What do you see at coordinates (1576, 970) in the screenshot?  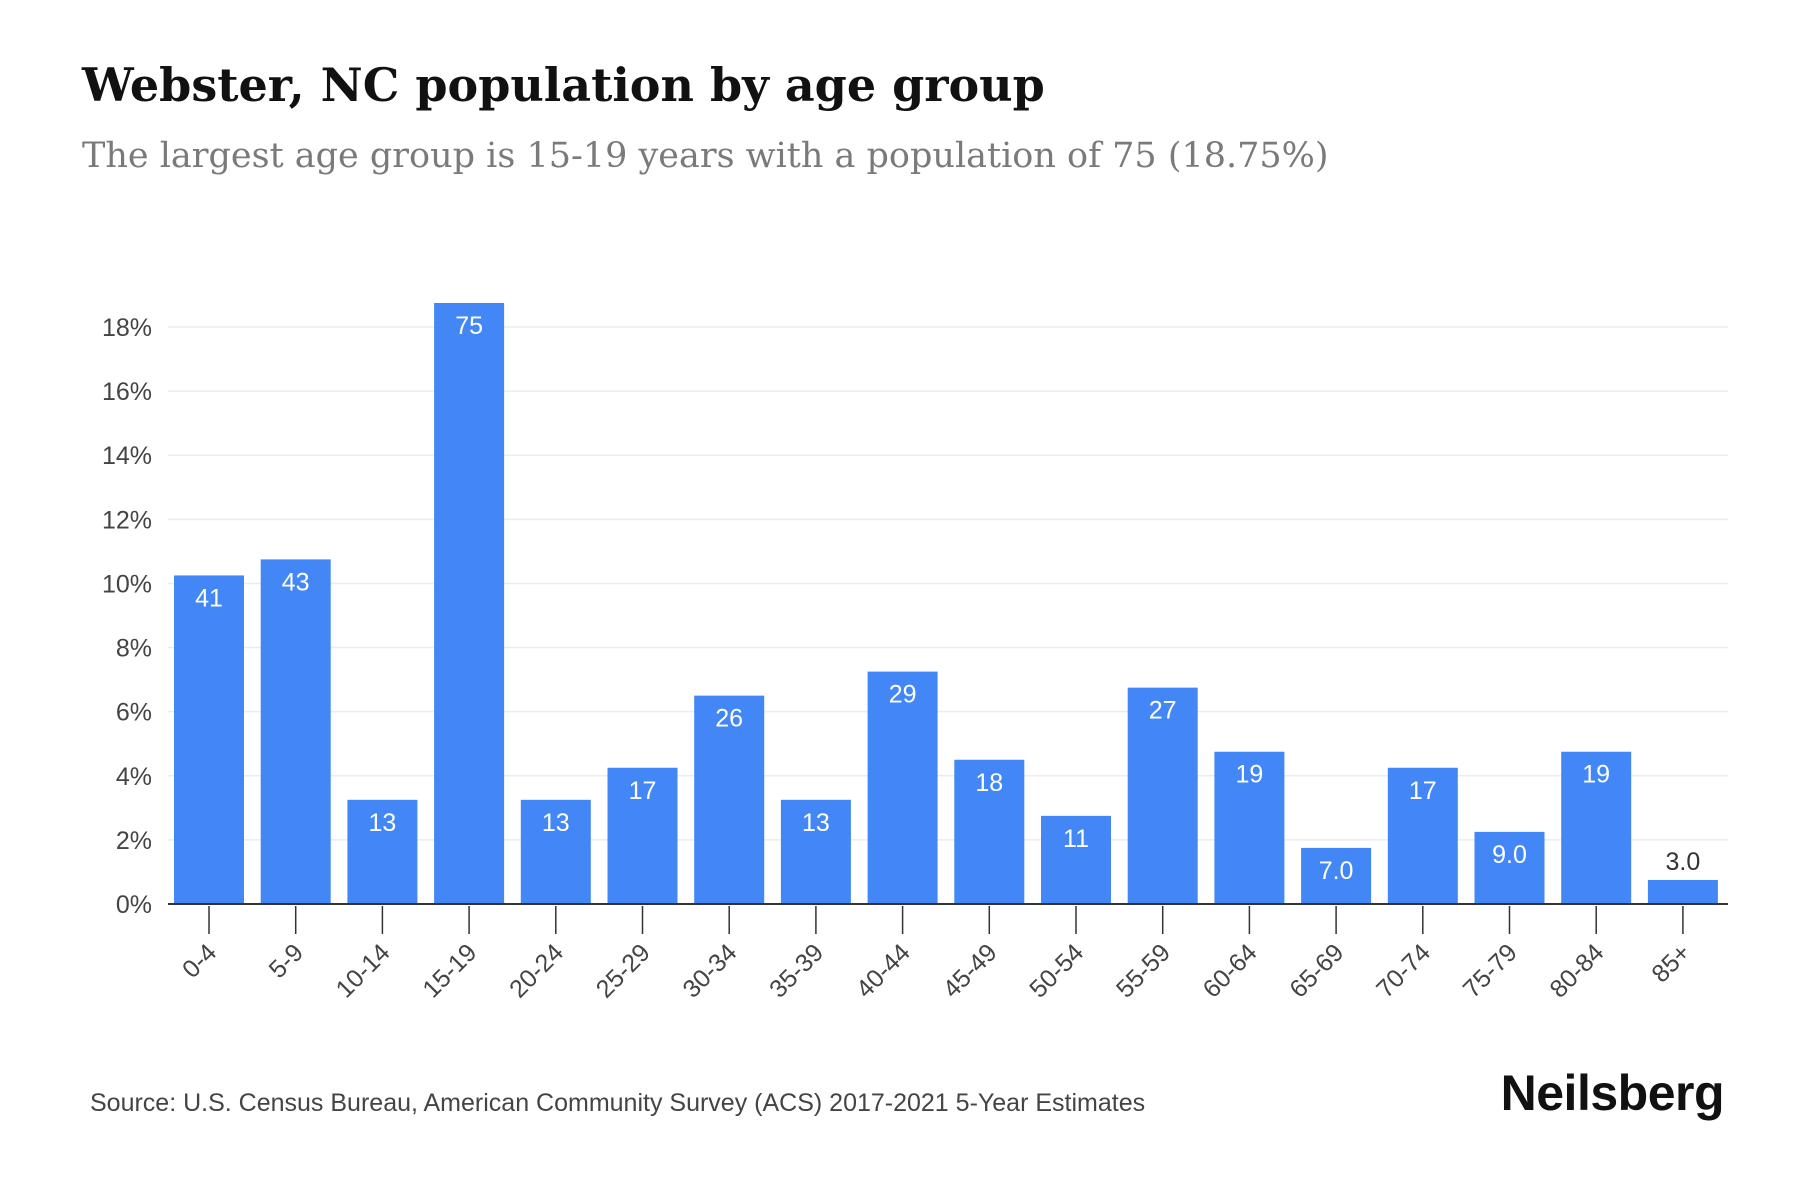 I see `x-tick-label: 80-84` at bounding box center [1576, 970].